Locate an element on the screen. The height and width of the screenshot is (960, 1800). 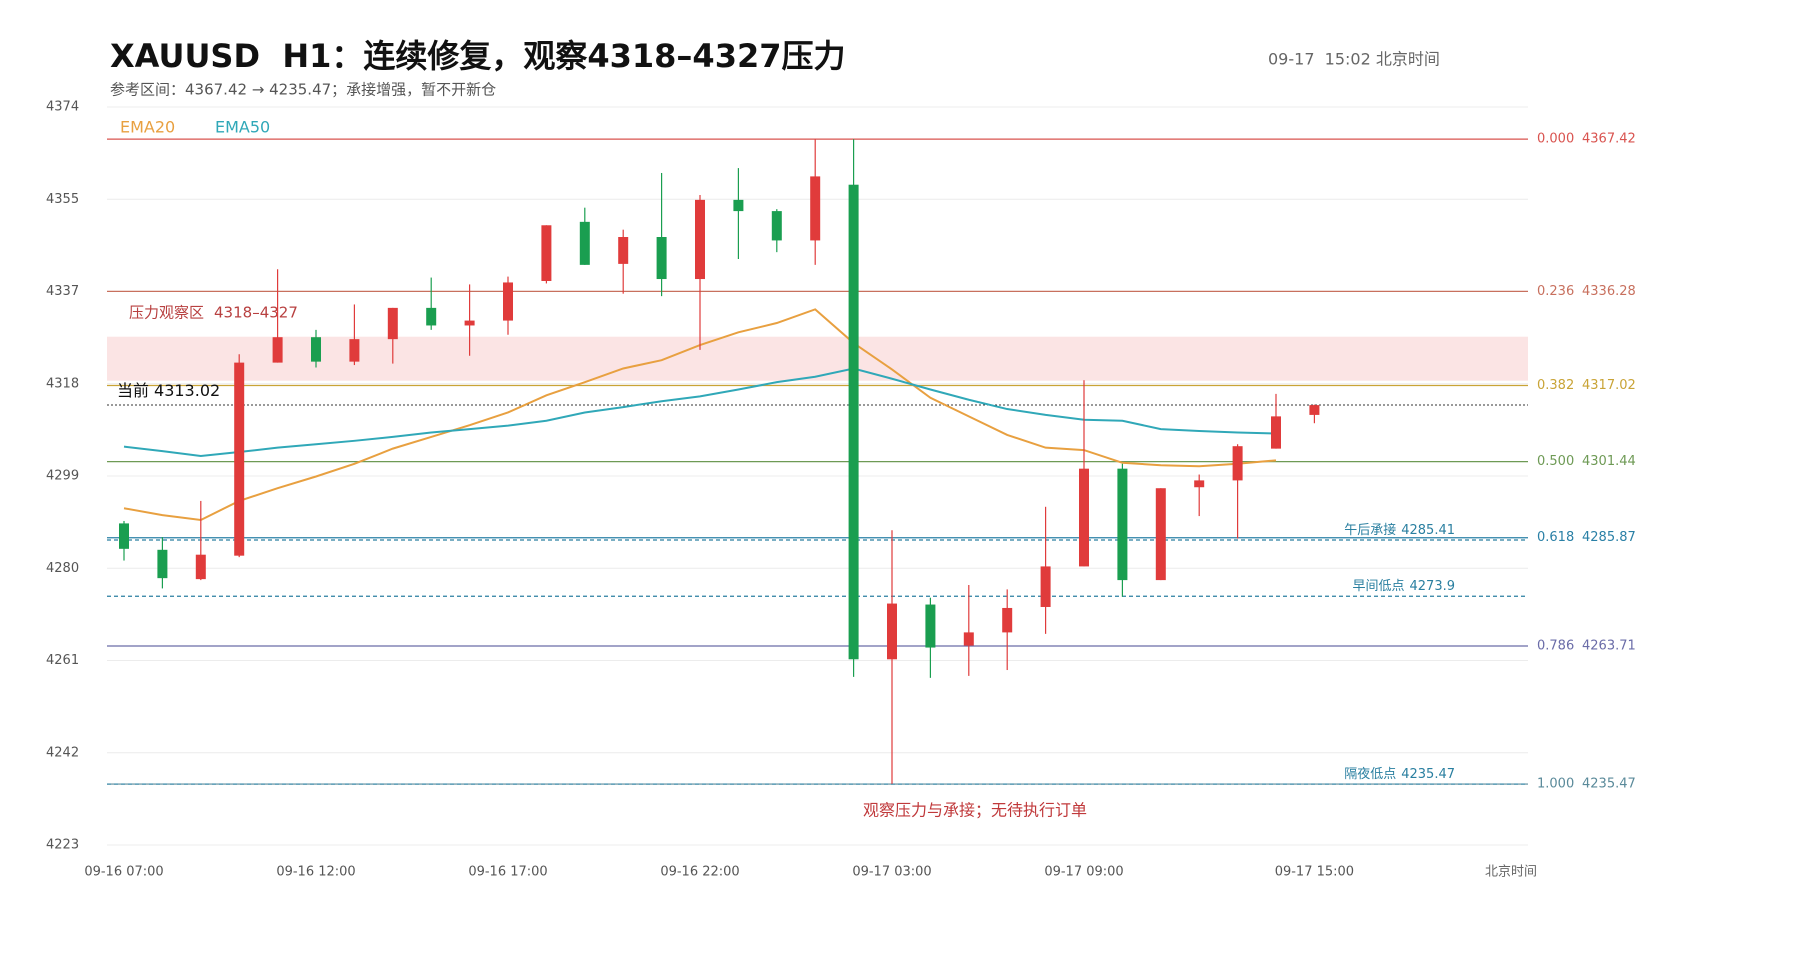
zone-label: 压力观察区 4318–4327 is located at coordinates (213, 312).